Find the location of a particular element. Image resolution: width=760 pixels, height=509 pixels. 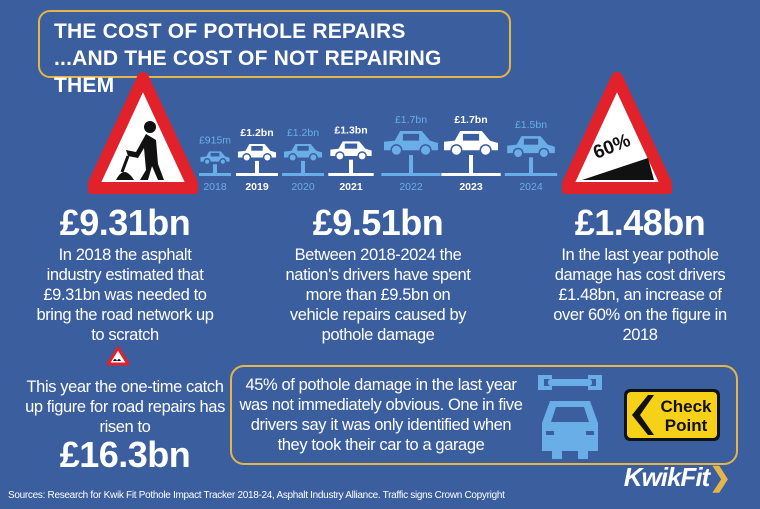

middle-value: £9.51bn is located at coordinates (378, 222).